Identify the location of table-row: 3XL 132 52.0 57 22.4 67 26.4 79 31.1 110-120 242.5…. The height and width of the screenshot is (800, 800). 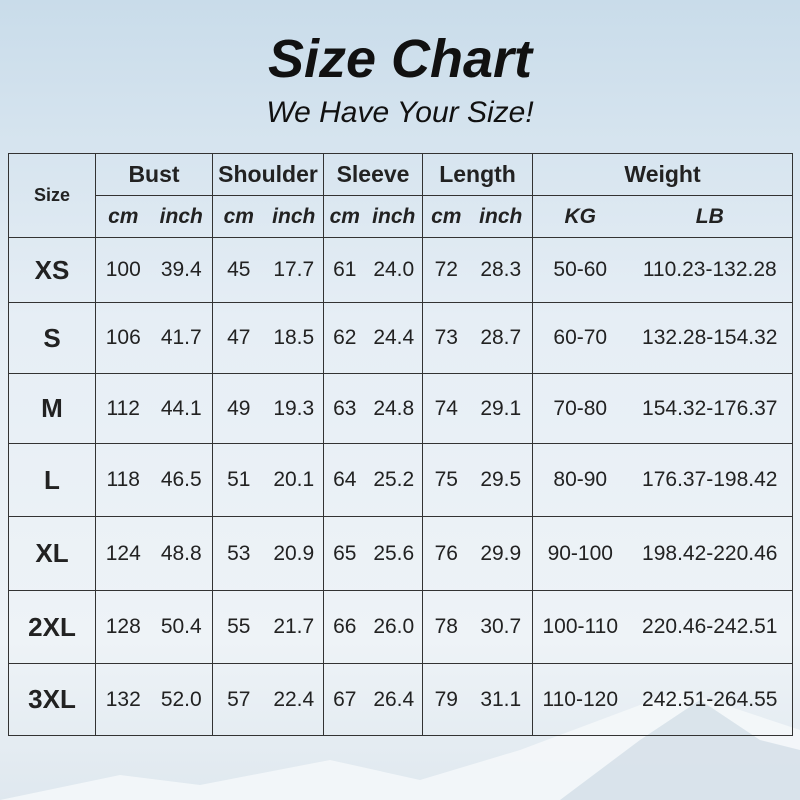
(401, 699).